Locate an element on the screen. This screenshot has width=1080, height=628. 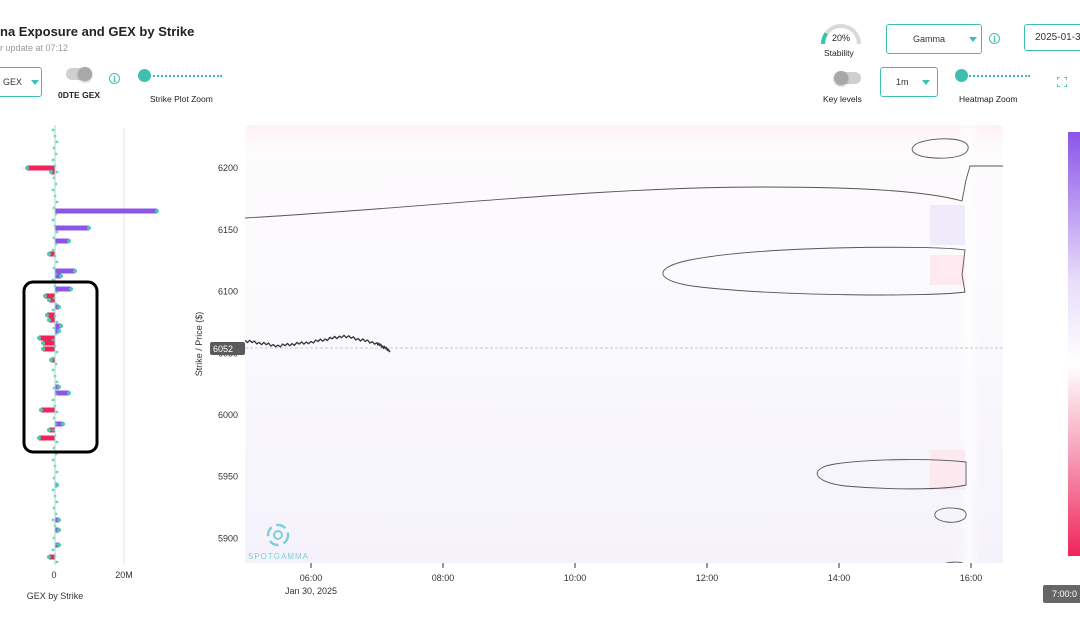
time-badge is located at coordinates (1061, 594).